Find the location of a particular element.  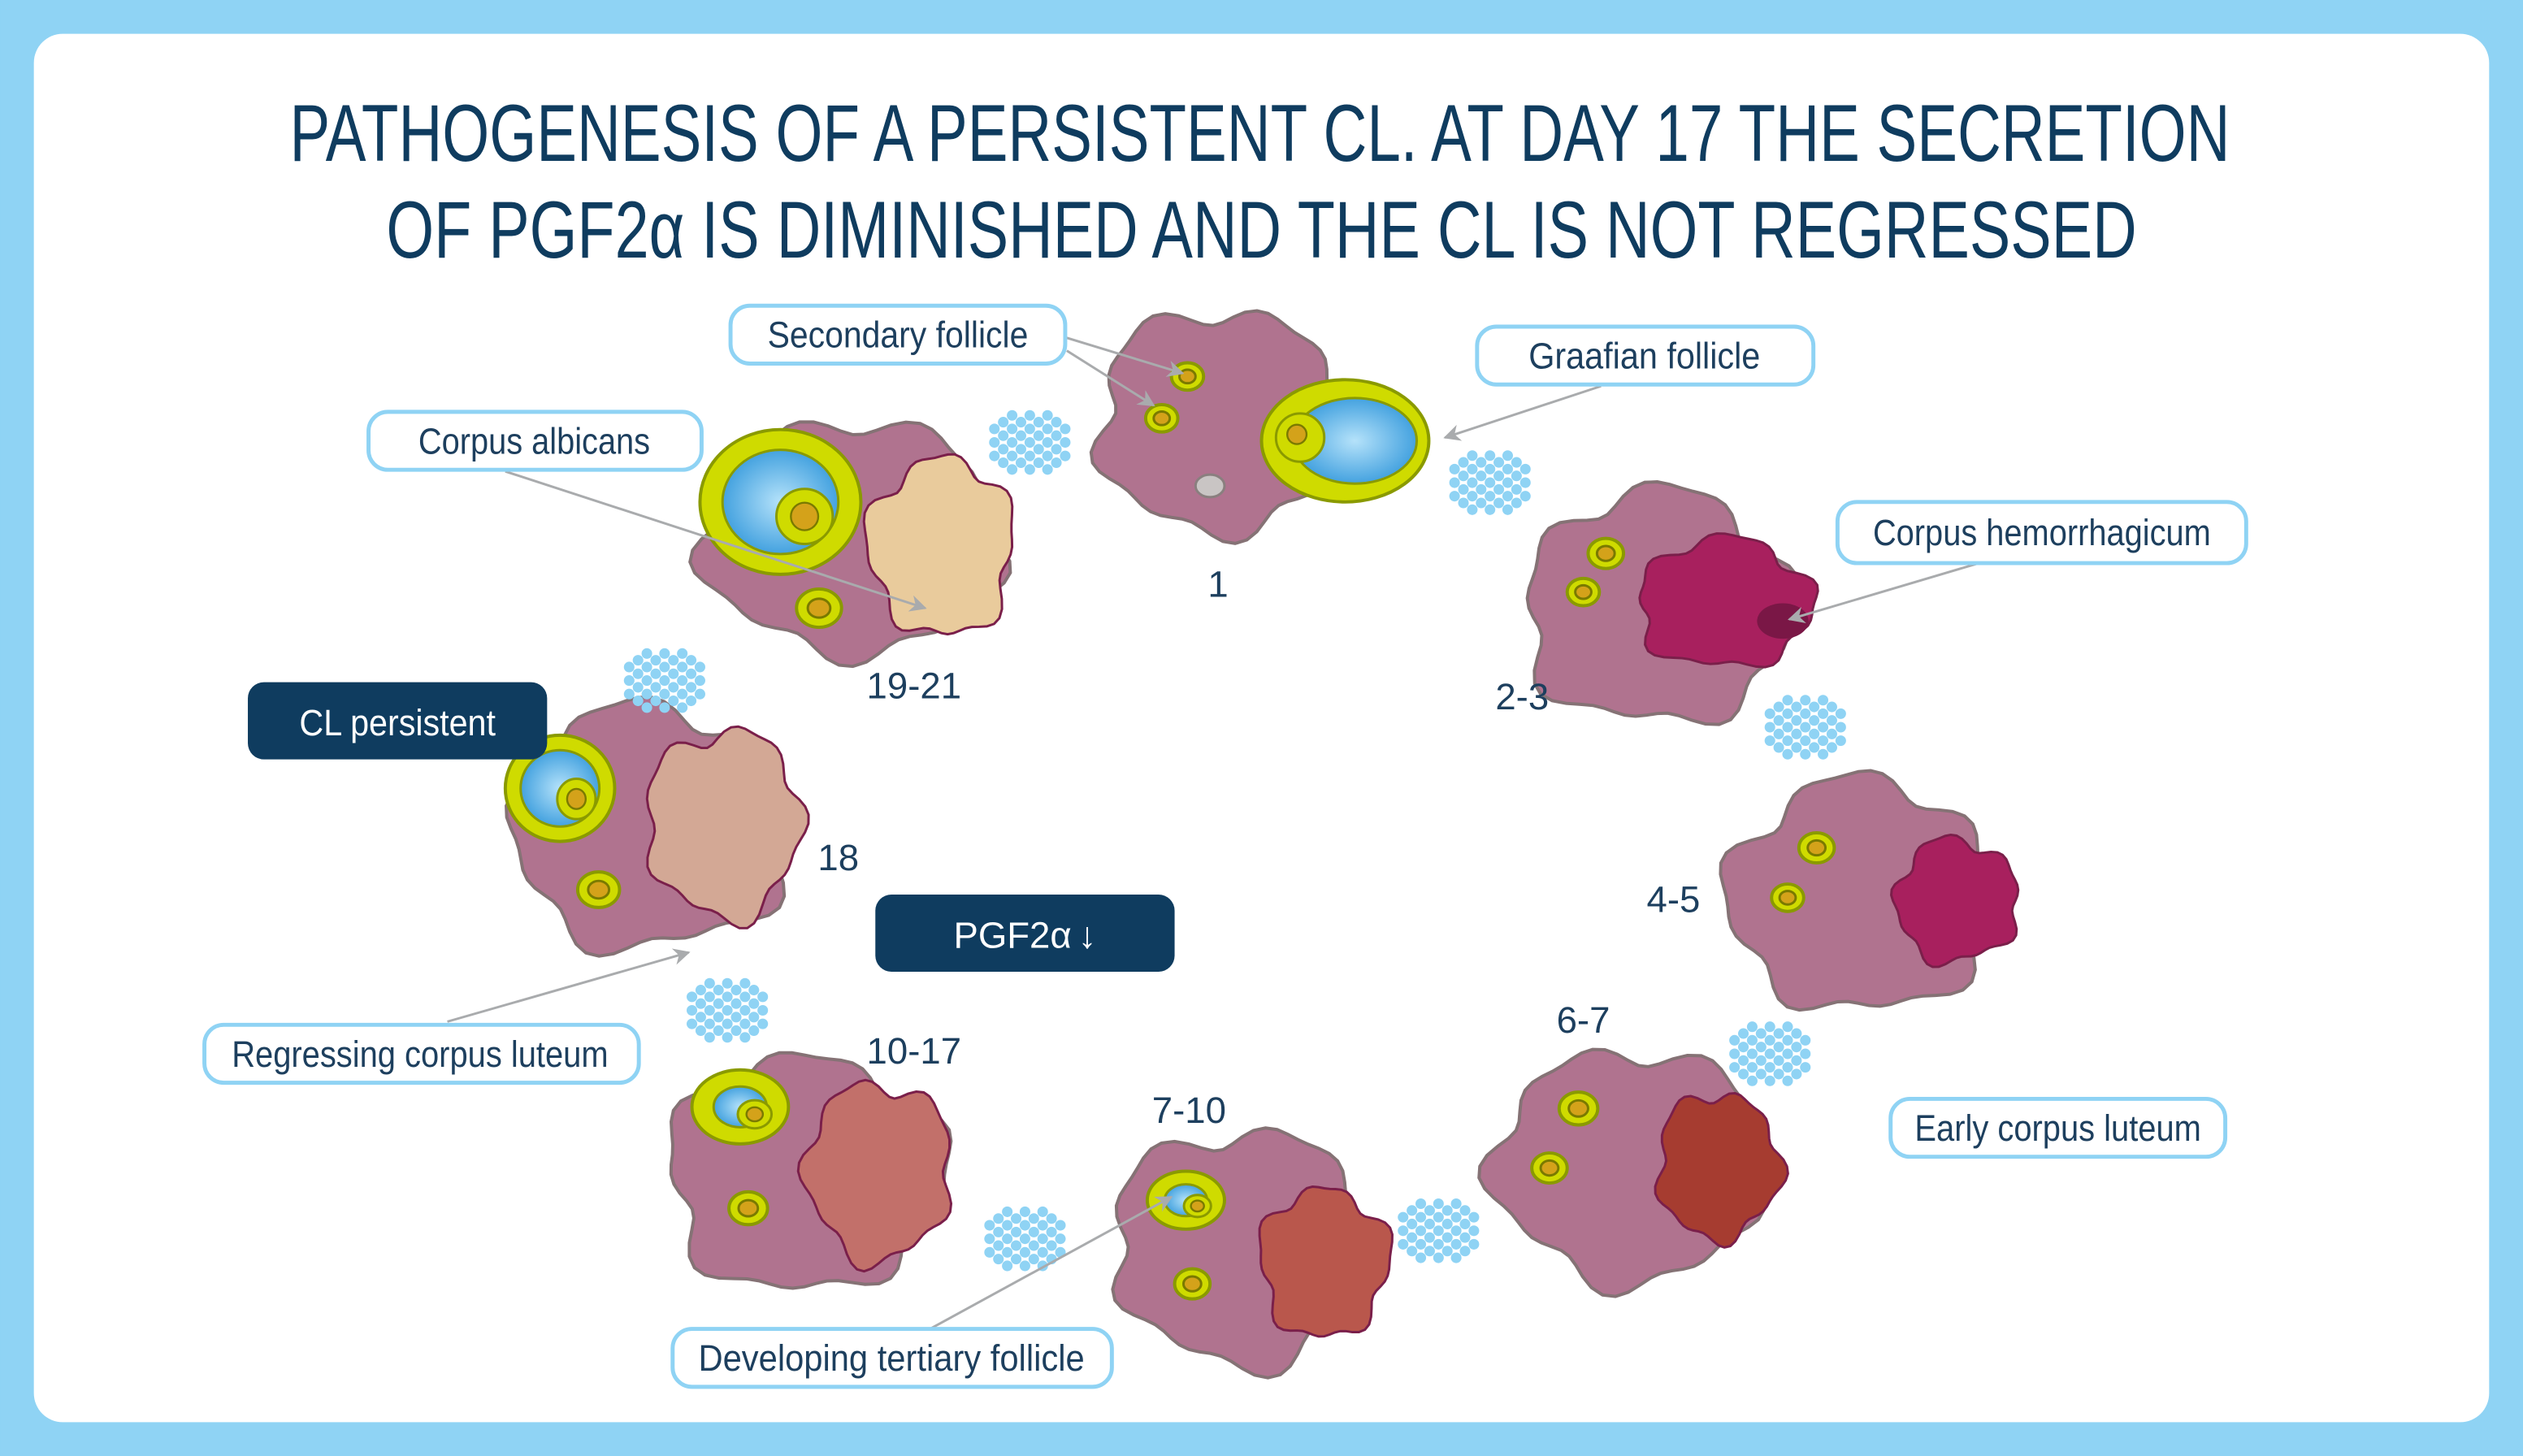

corpus-luteum is located at coordinates (727, 828).